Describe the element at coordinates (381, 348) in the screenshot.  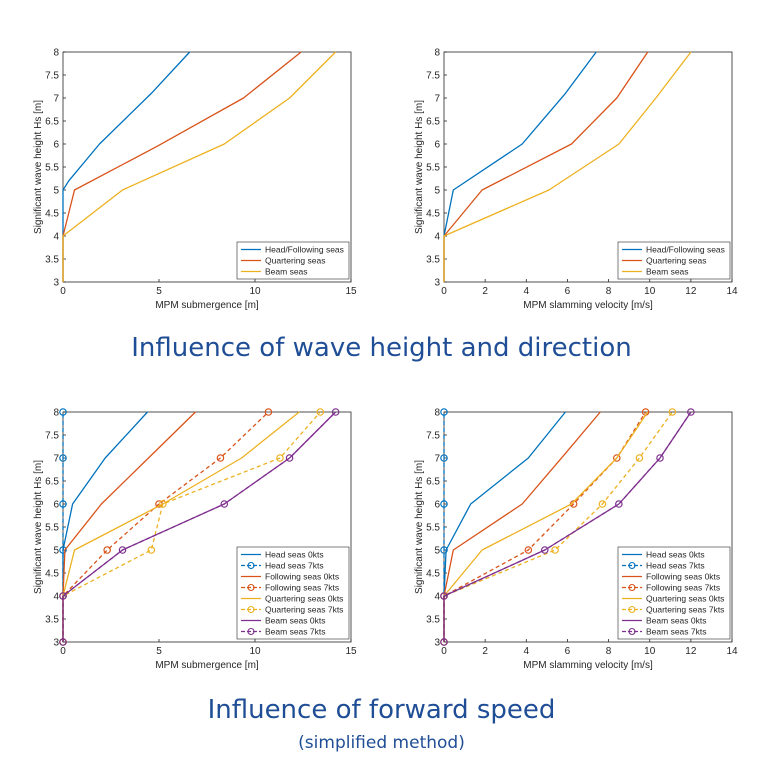
I see `caption-wave-height-direction: Influence of wave height and direction` at that location.